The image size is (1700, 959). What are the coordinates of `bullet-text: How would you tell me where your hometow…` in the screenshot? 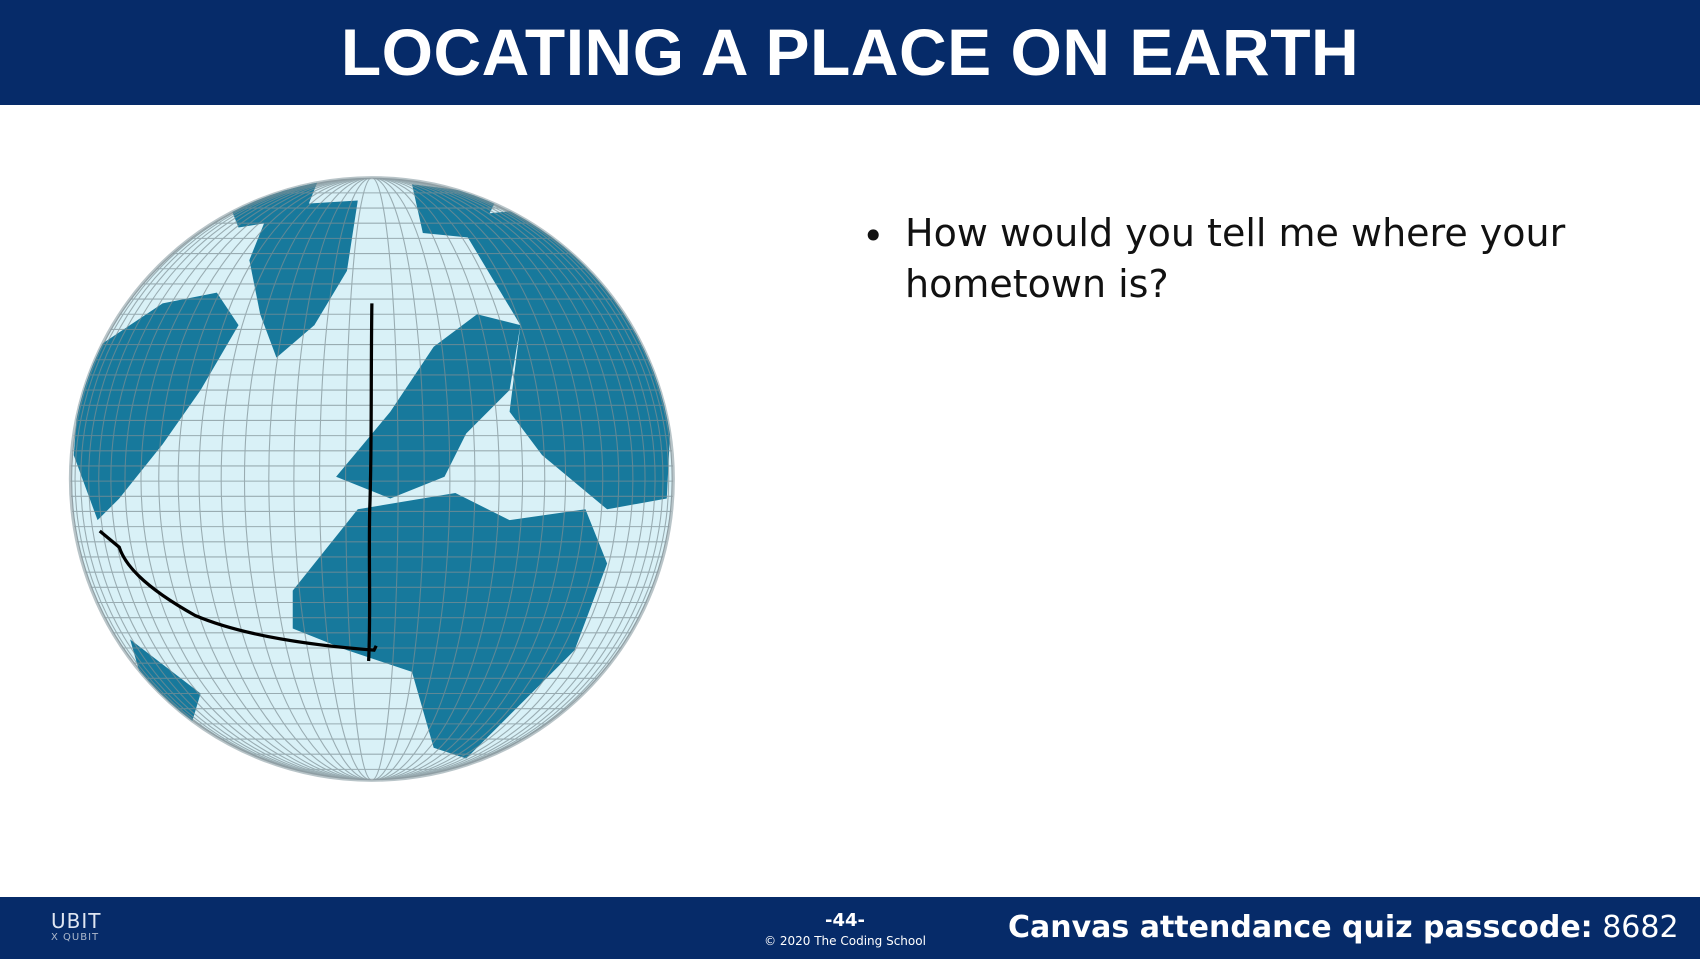 It's located at (1235, 258).